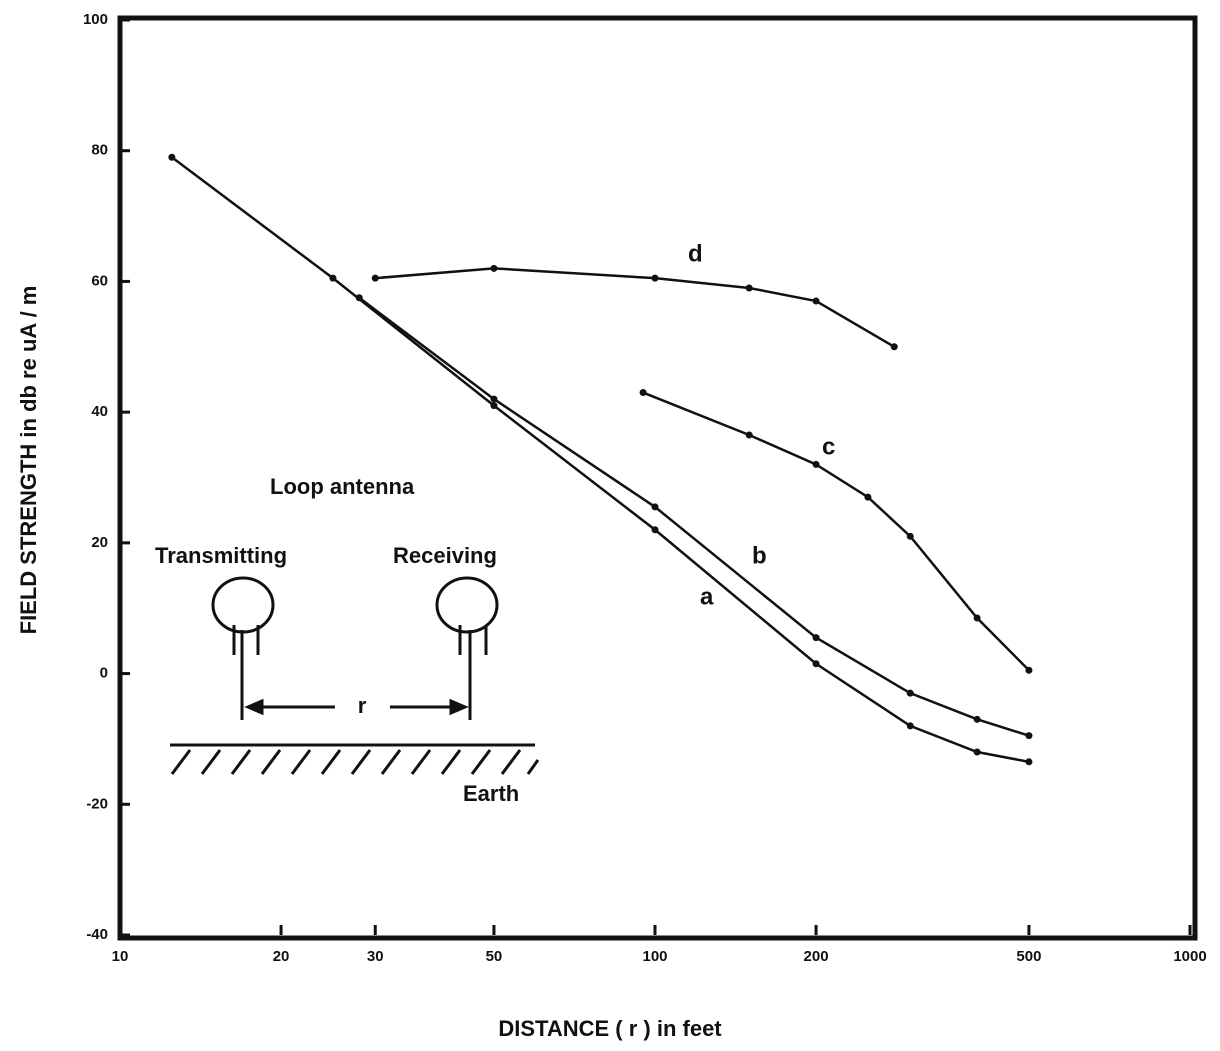 This screenshot has width=1220, height=1051. Describe the element at coordinates (759, 555) in the screenshot. I see `series-label: b` at that location.